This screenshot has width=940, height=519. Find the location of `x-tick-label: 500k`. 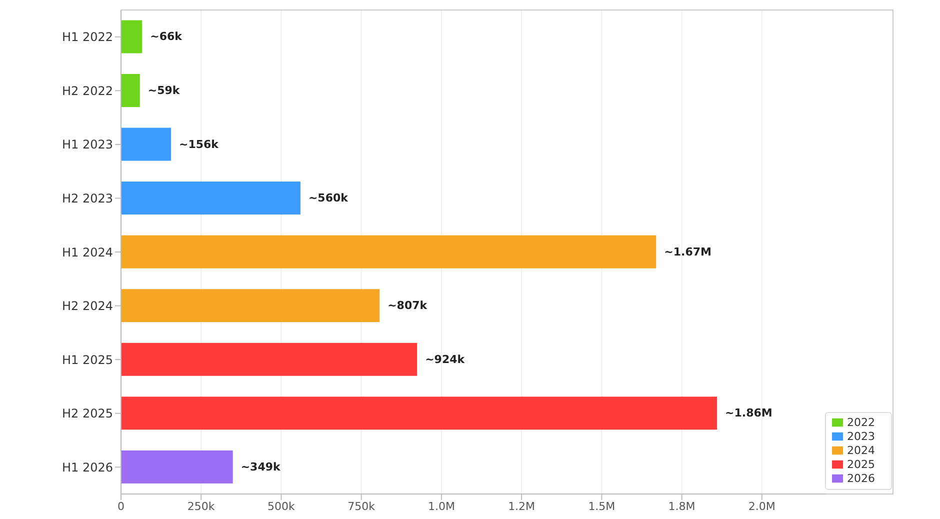

x-tick-label: 500k is located at coordinates (282, 506).